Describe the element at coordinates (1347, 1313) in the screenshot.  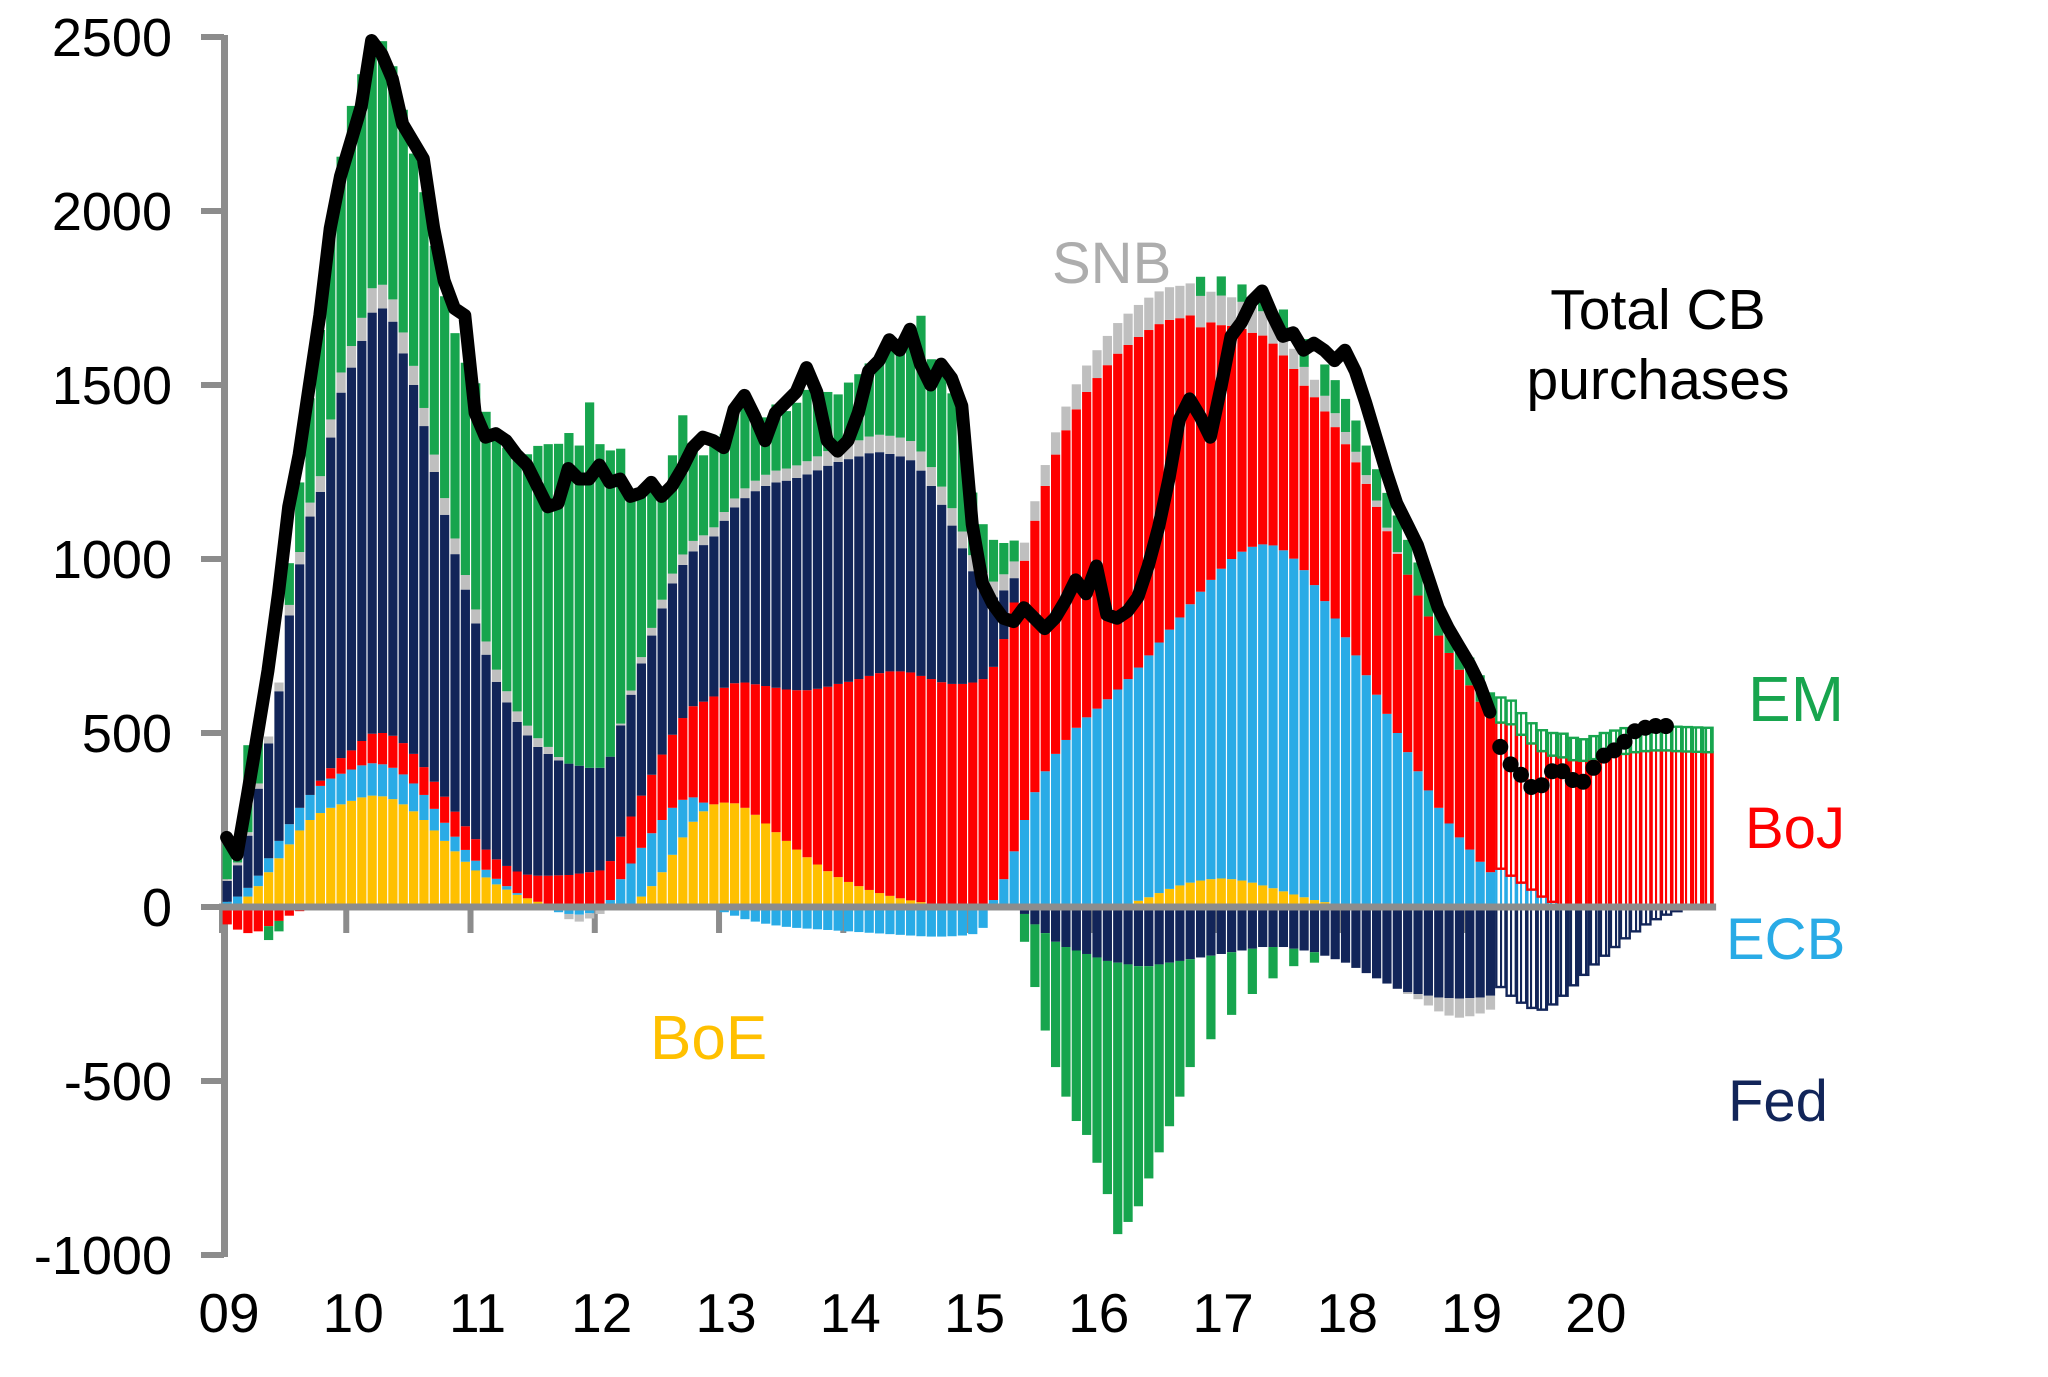
I see `svg-text: 18` at that location.